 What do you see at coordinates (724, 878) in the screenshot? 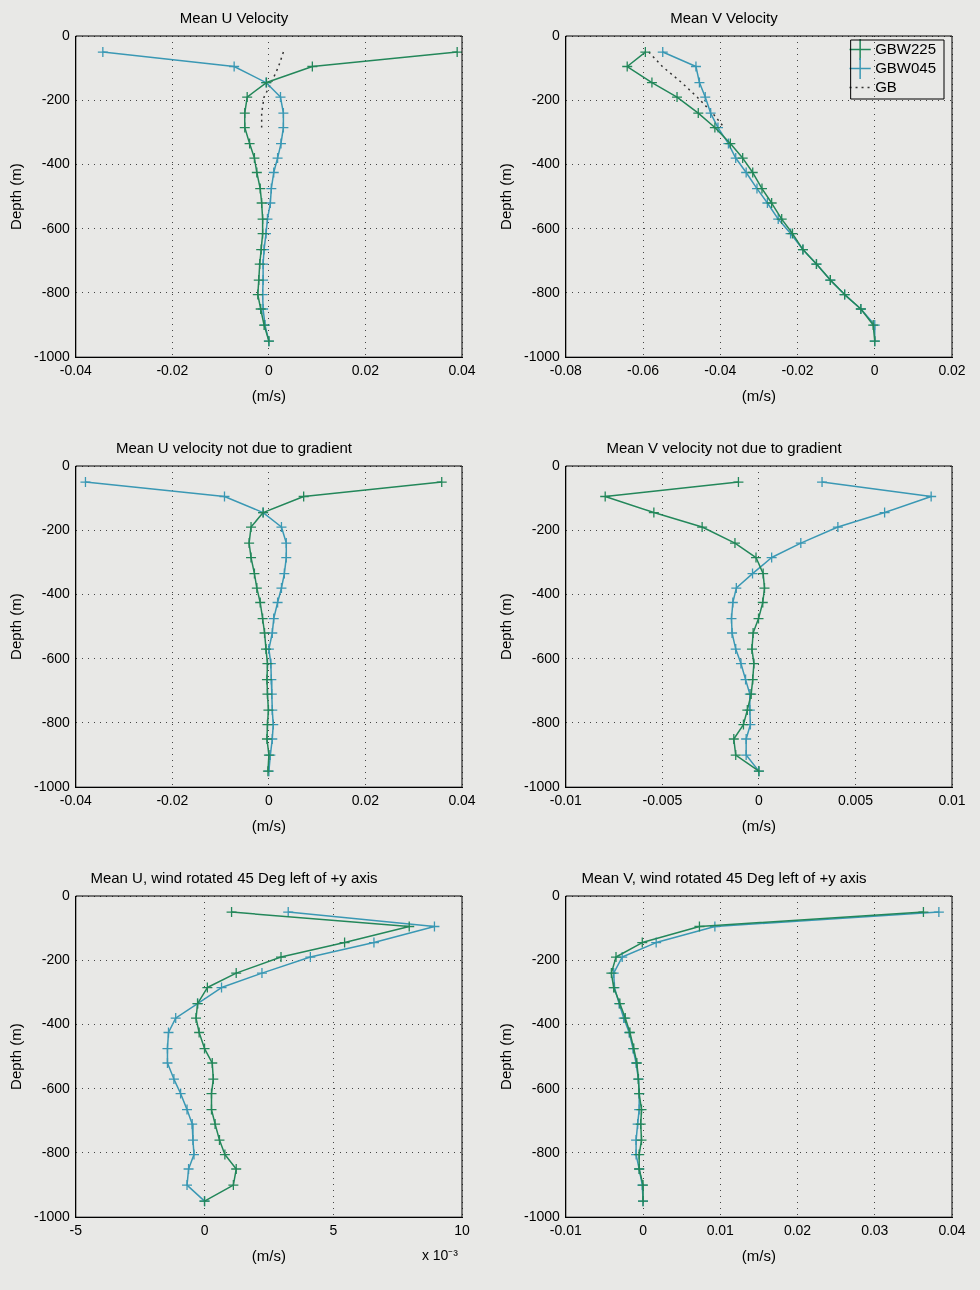
I see `chart-title: Mean V, wind rotated 45 Deg left of +y axis` at bounding box center [724, 878].